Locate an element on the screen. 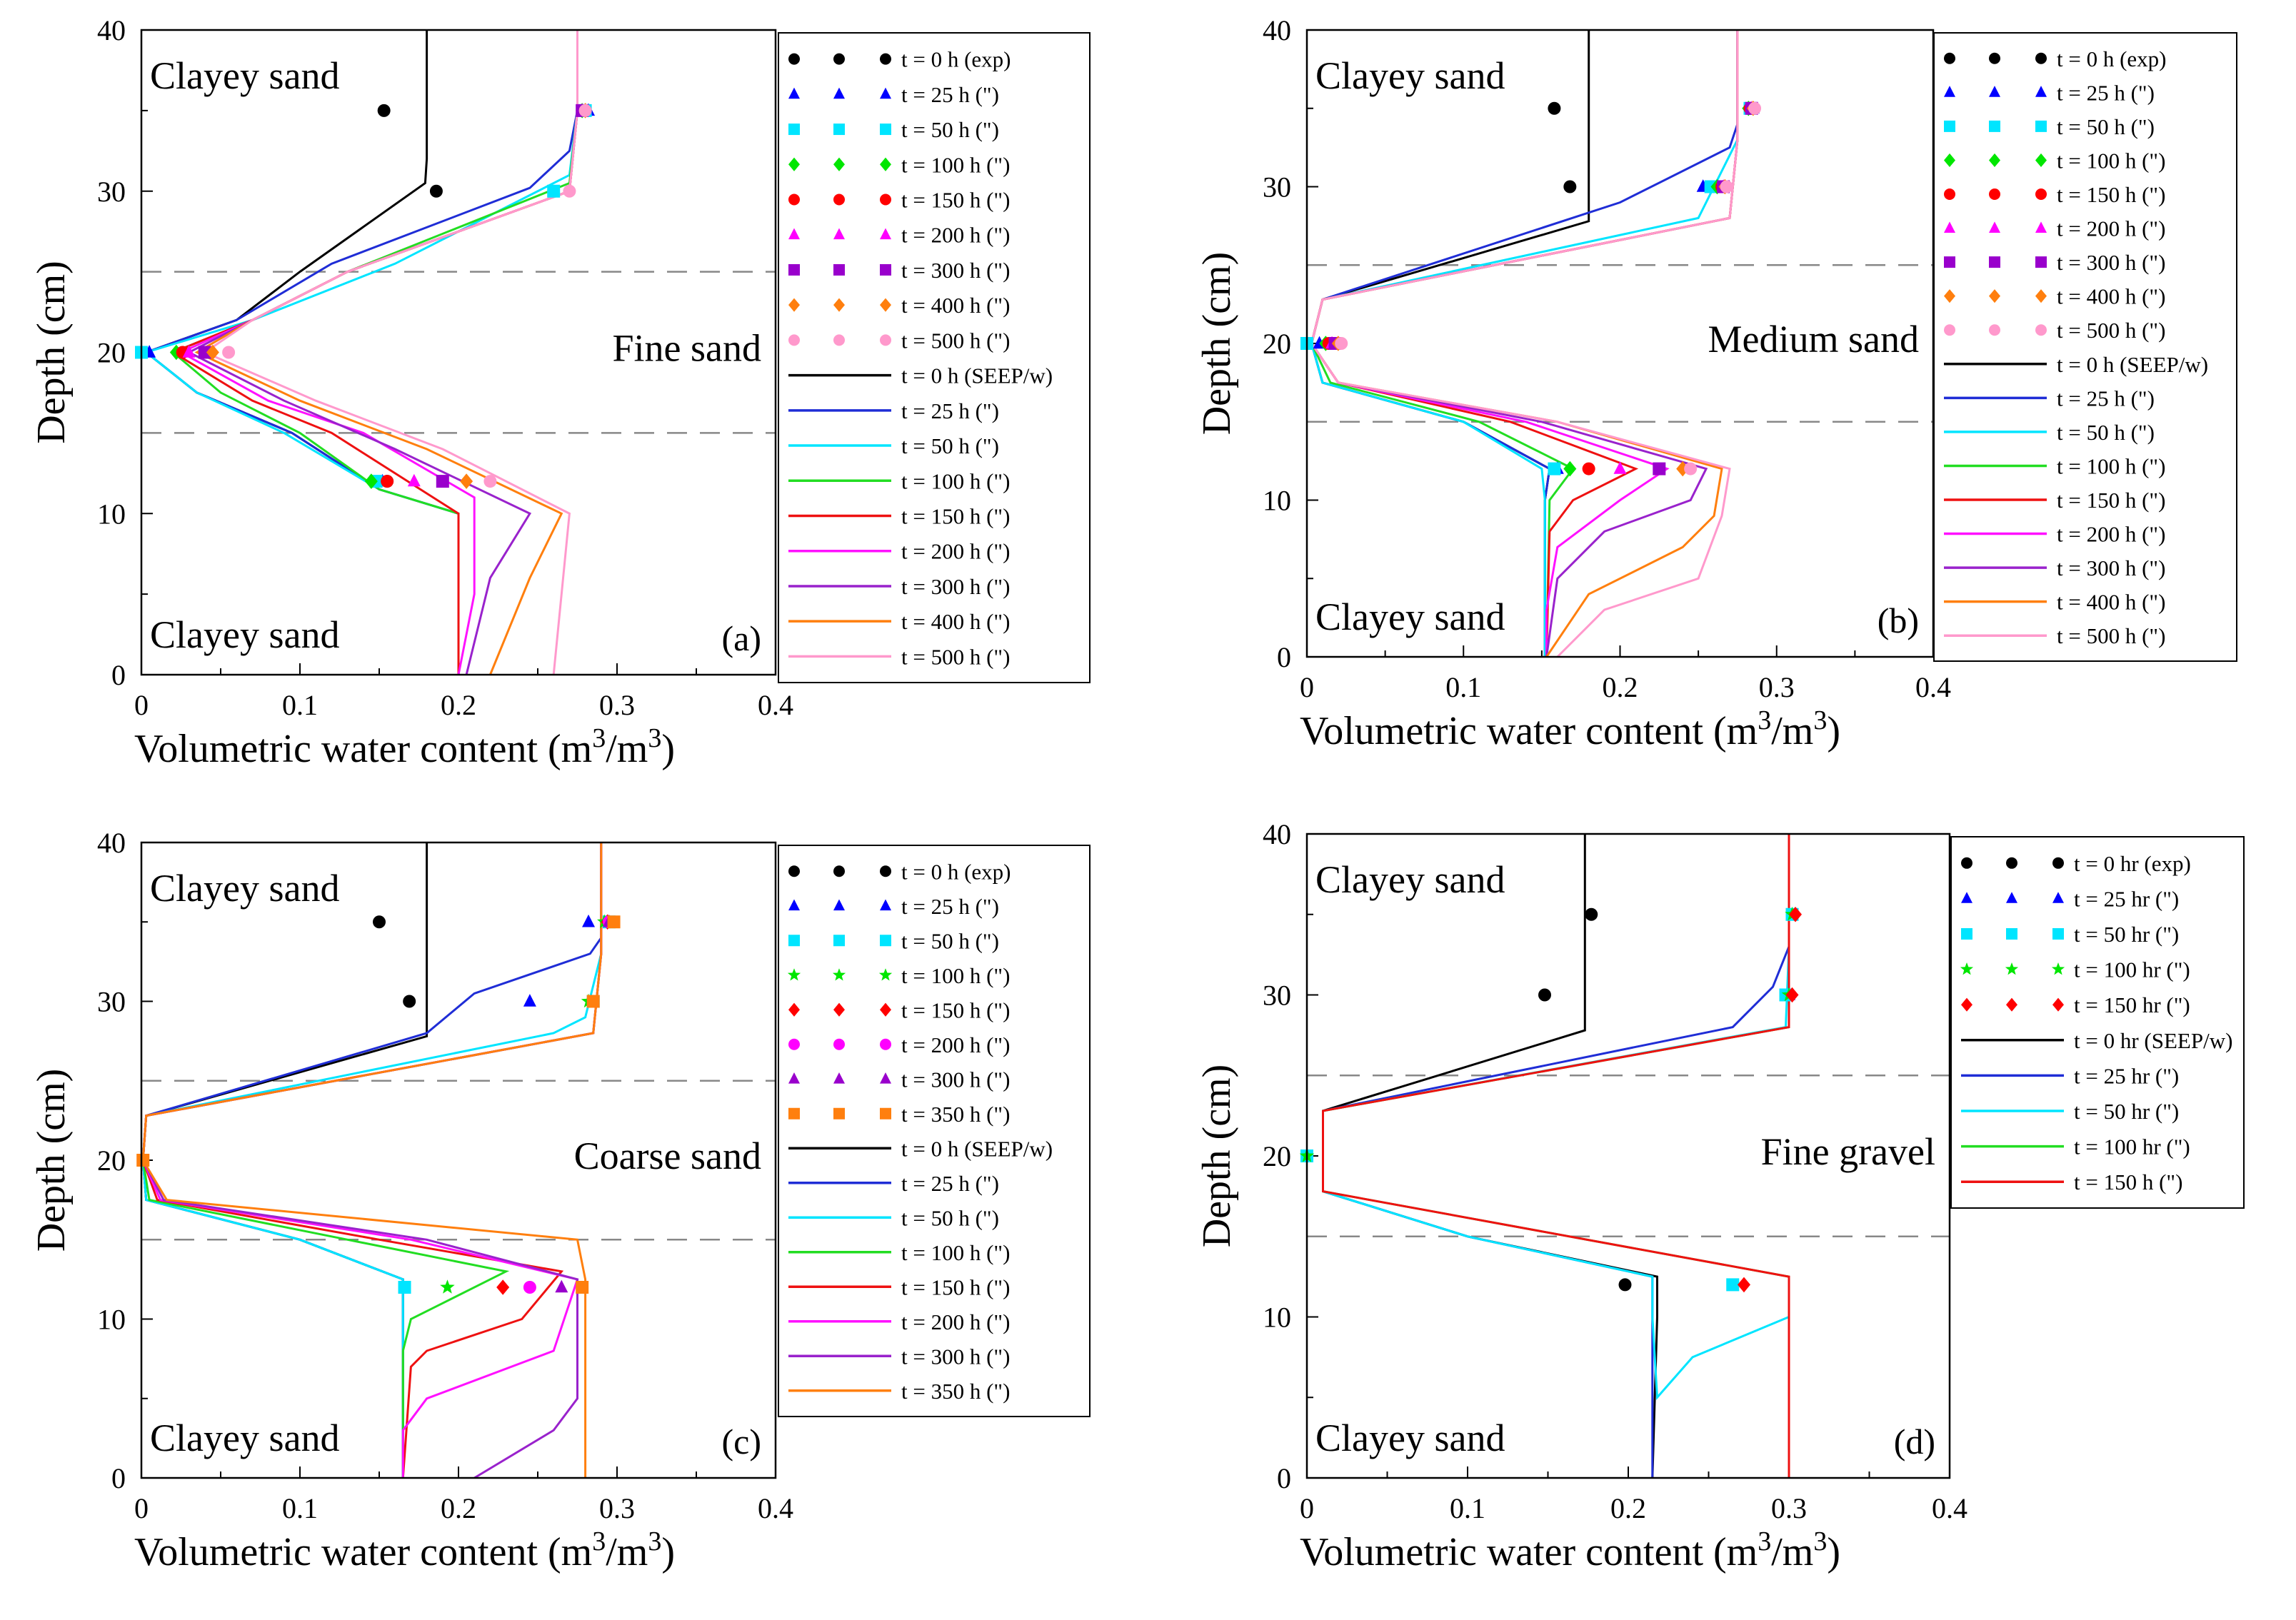 Image resolution: width=2296 pixels, height=1620 pixels. y-tick-label: 30 is located at coordinates (111, 1002).